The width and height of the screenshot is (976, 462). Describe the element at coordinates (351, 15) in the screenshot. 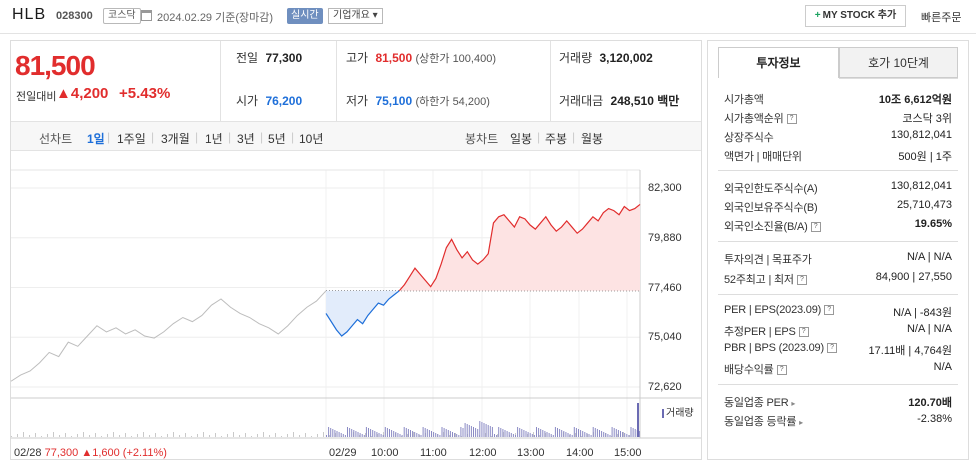

I see `company-info-label: 기업개요` at that location.